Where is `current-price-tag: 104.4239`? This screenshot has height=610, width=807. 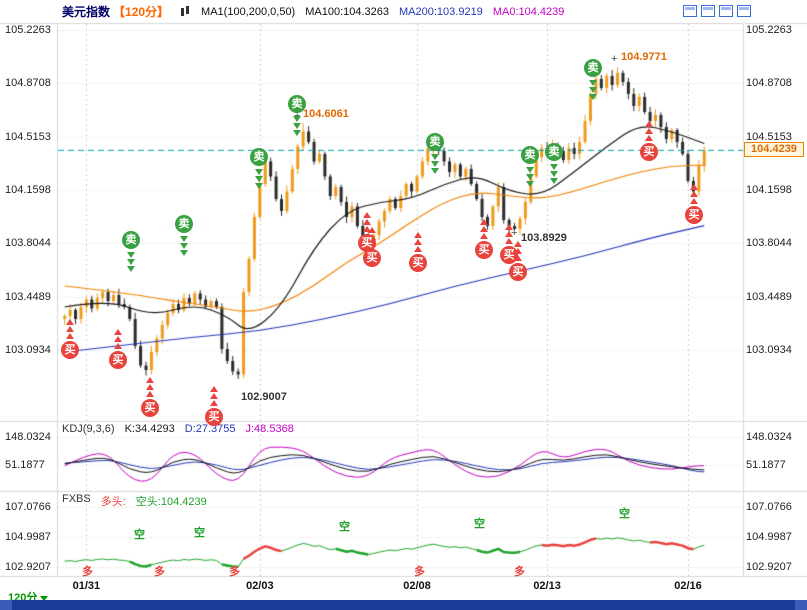 current-price-tag: 104.4239 is located at coordinates (774, 150).